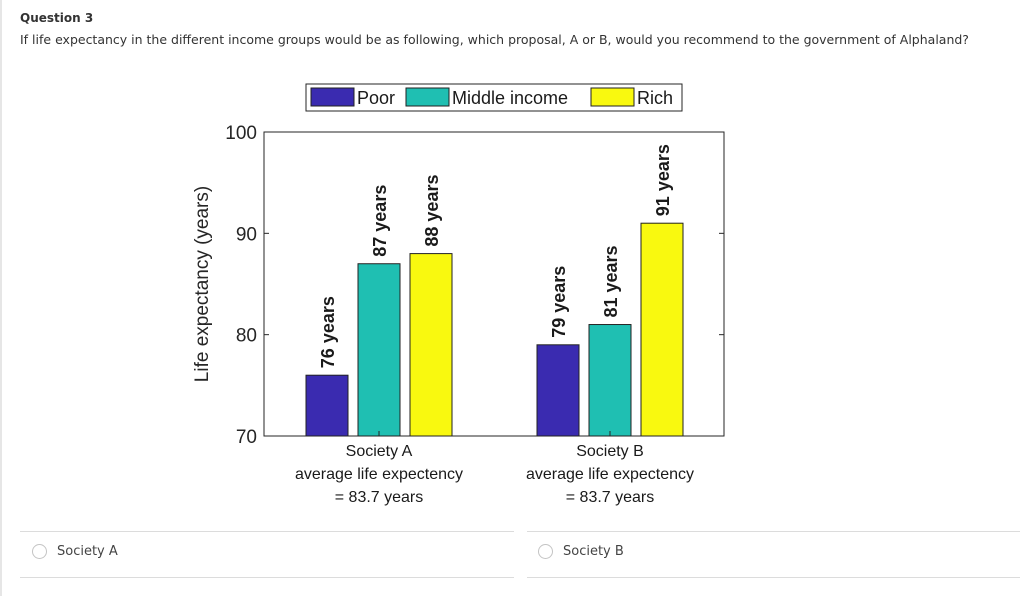  Describe the element at coordinates (662, 329) in the screenshot. I see `bar-society-b-rich` at that location.